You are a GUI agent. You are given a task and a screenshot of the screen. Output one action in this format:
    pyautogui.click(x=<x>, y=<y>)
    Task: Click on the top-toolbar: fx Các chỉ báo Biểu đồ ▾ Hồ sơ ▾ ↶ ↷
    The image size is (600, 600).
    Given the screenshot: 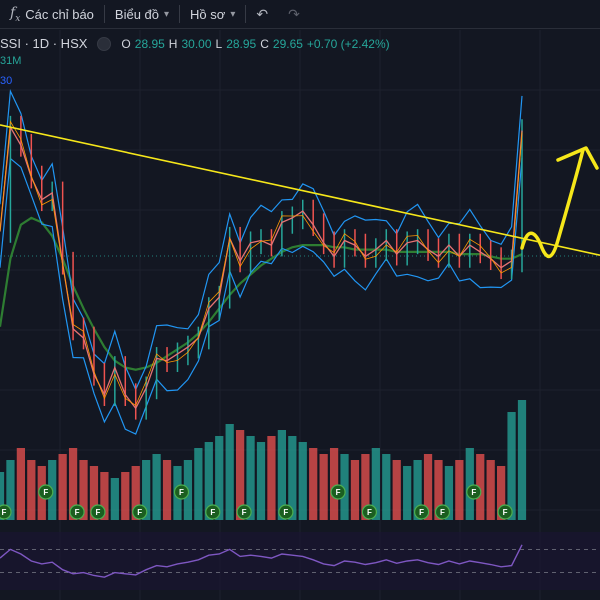 What is the action you would take?
    pyautogui.click(x=300, y=14)
    